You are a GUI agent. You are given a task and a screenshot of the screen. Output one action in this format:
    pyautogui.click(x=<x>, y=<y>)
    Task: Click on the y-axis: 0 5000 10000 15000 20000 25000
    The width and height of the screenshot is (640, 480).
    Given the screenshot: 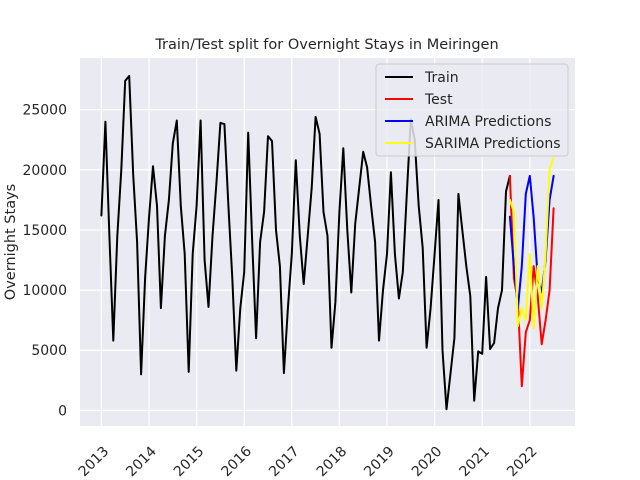 What is the action you would take?
    pyautogui.click(x=44, y=261)
    